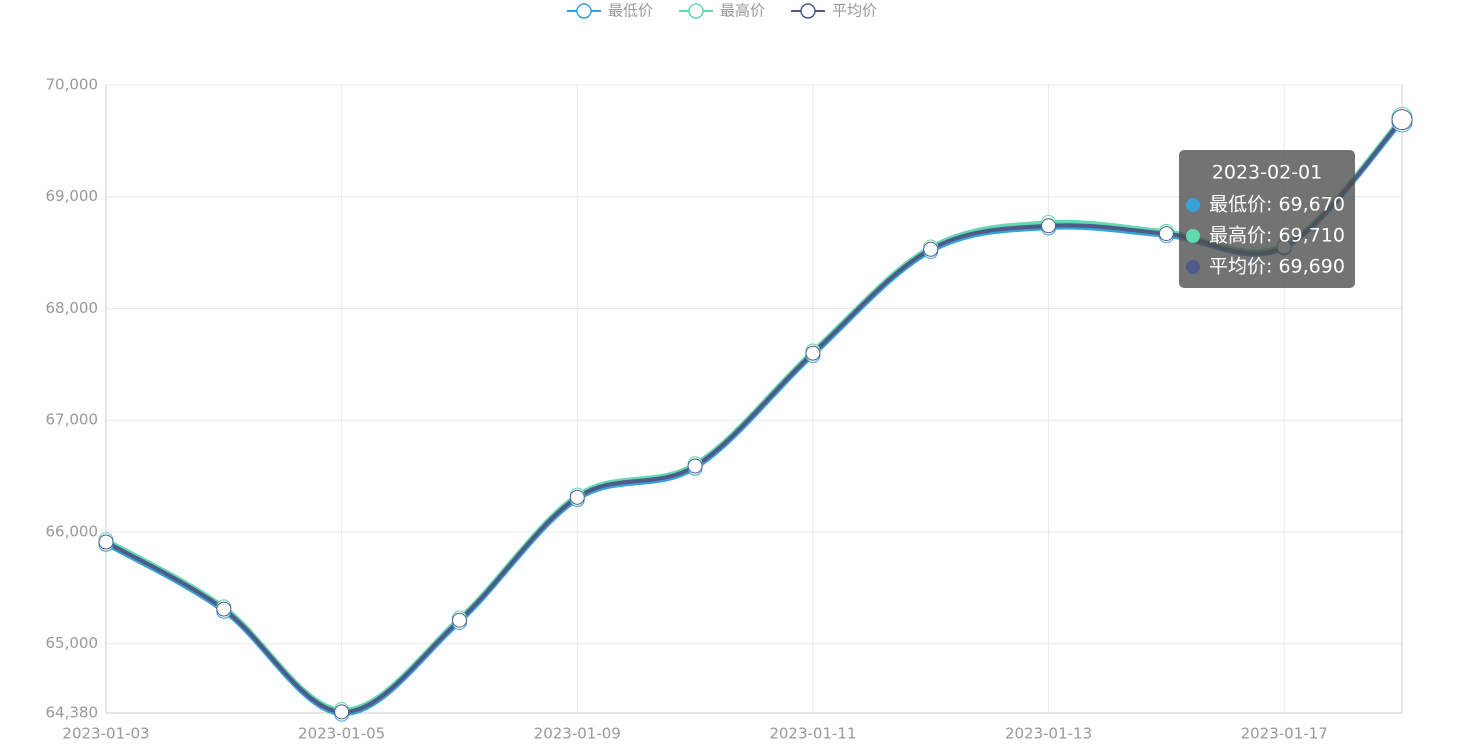 The width and height of the screenshot is (1470, 755). I want to click on tooltip-box, so click(1267, 219).